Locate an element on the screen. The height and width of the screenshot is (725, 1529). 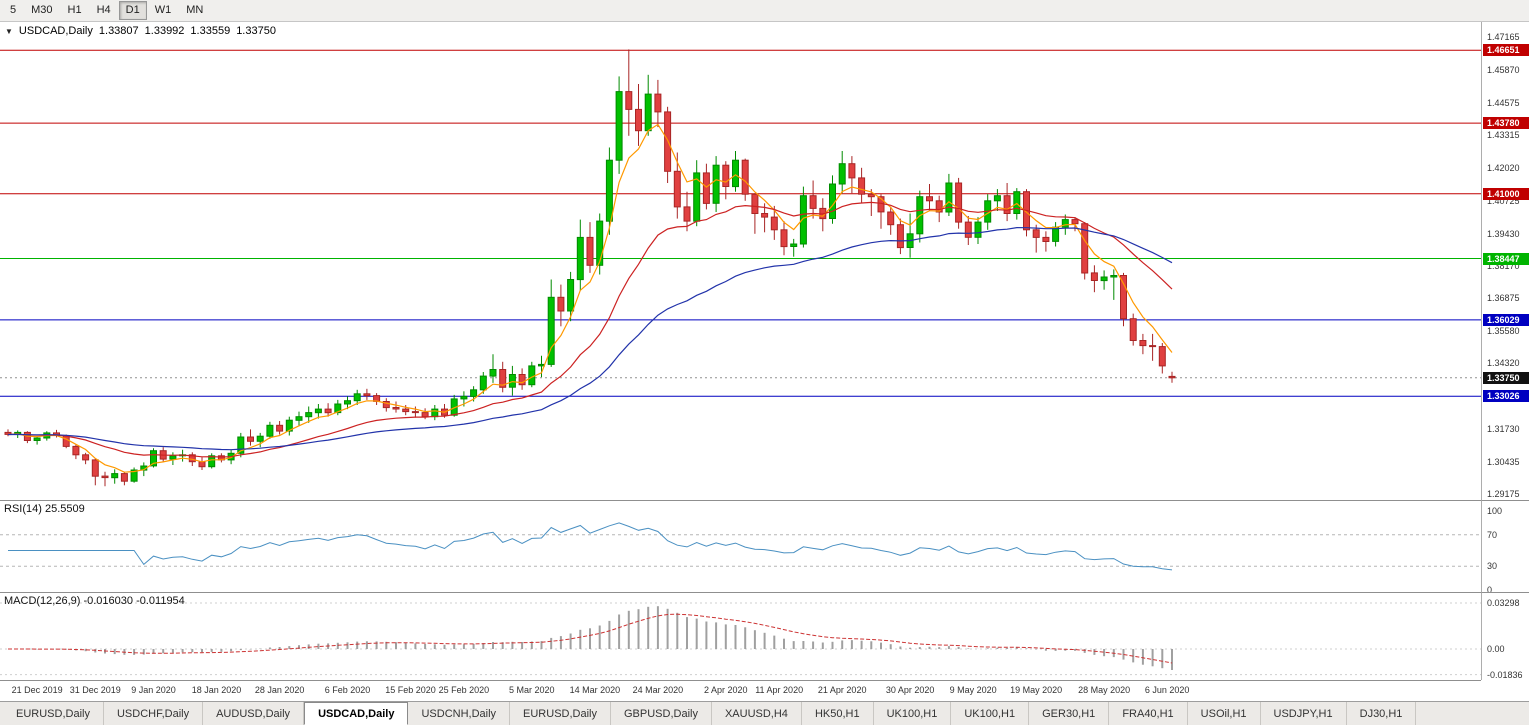
price-tick: 1.45870 is located at coordinates (1503, 70).